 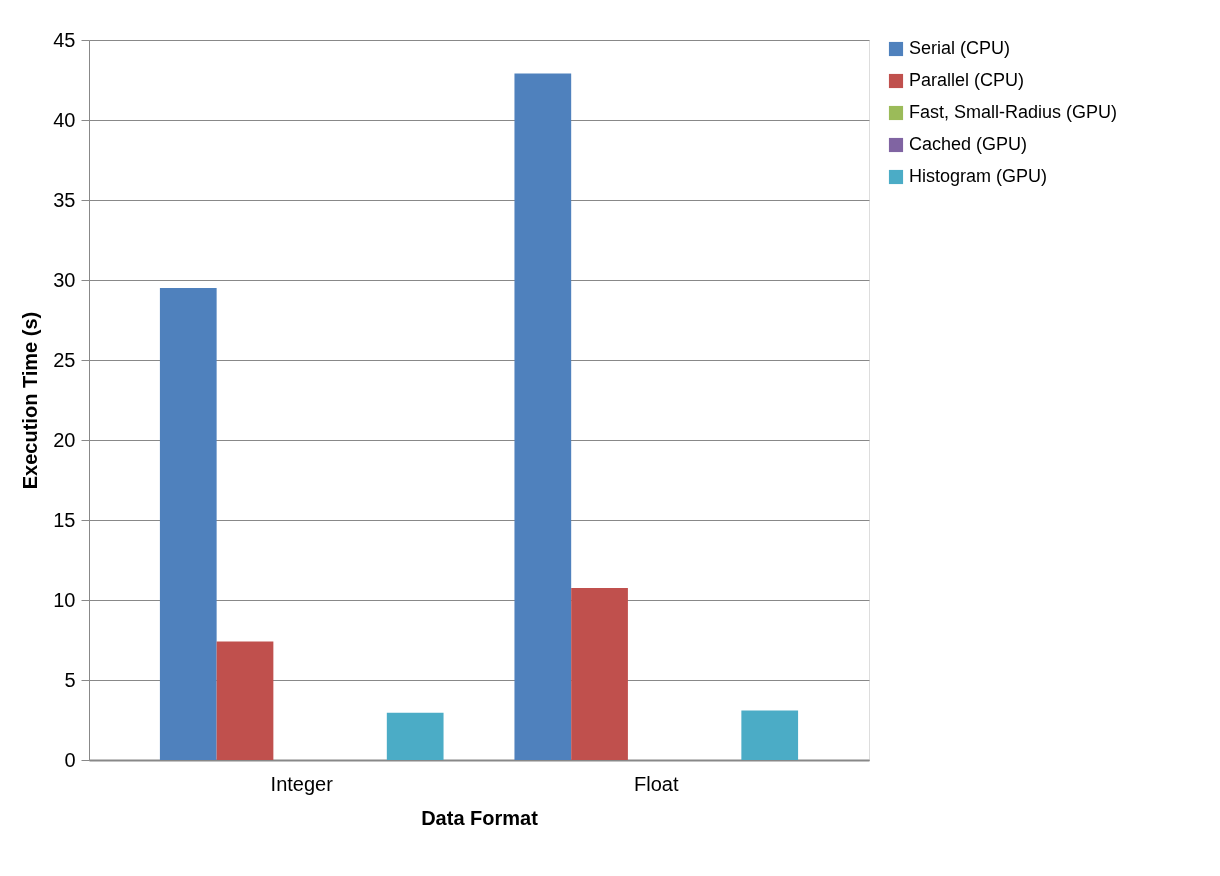 I want to click on y-tick-label: 5, so click(x=70, y=679).